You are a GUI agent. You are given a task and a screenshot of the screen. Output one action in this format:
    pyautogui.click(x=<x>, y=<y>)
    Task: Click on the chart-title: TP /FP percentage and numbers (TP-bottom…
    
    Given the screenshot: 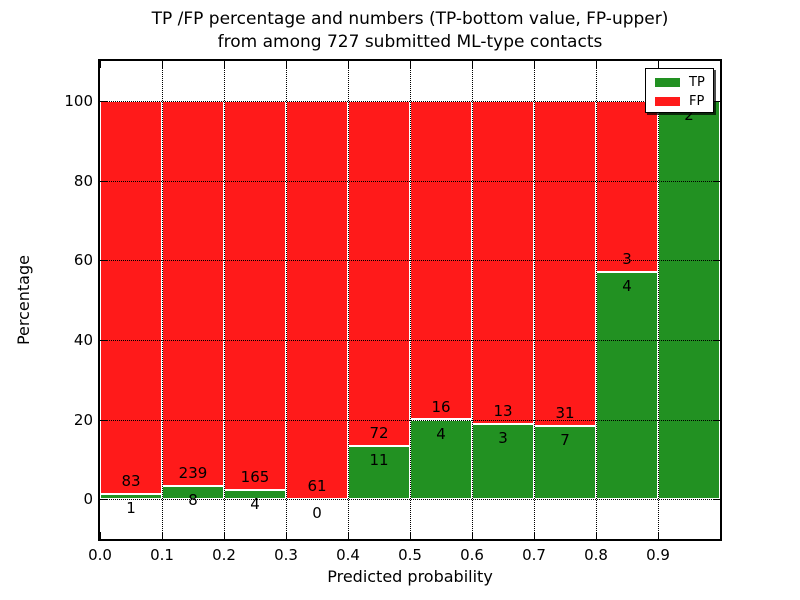 What is the action you would take?
    pyautogui.click(x=410, y=31)
    